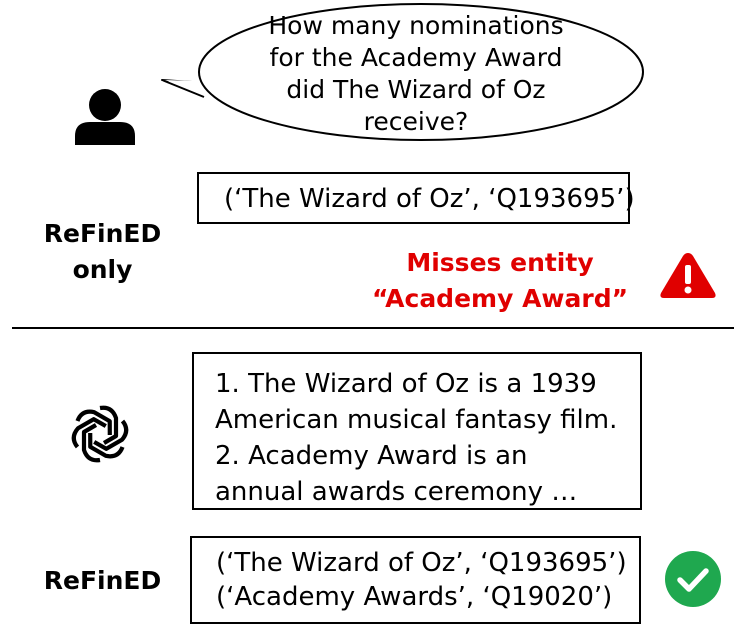  Describe the element at coordinates (688, 275) in the screenshot. I see `warning-icon` at that location.